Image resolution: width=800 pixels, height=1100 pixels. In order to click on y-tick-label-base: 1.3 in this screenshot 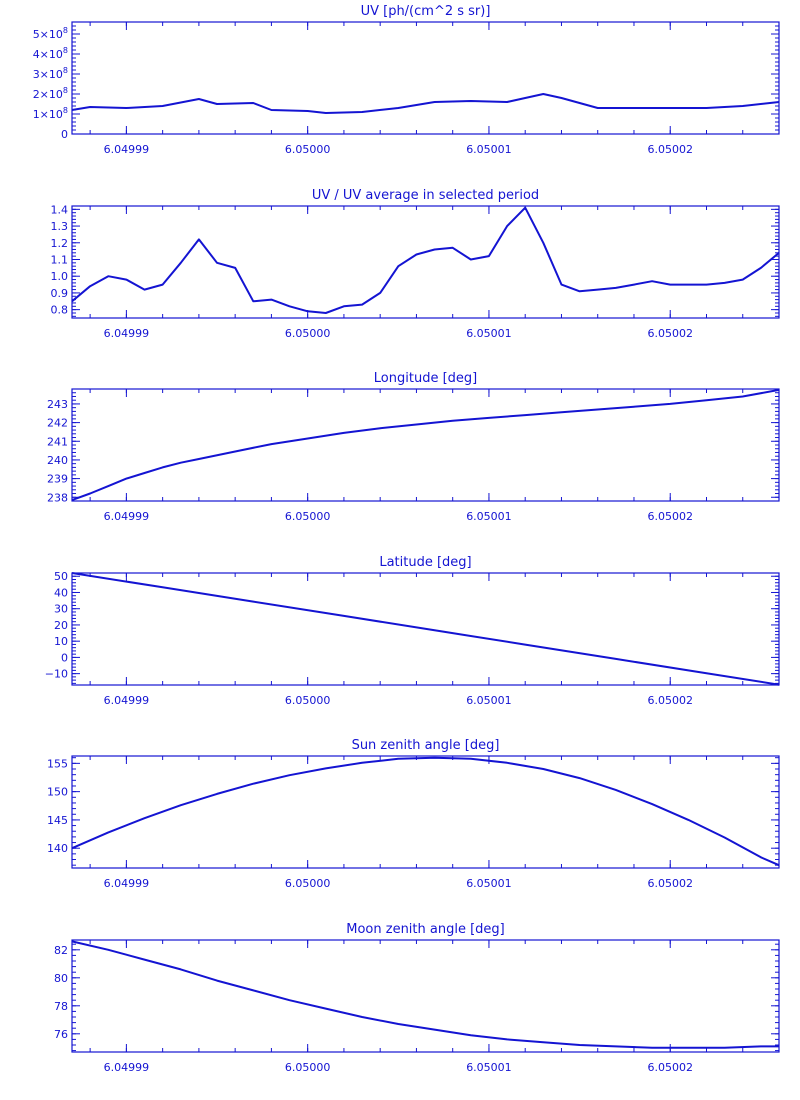, I will do `click(60, 226)`.